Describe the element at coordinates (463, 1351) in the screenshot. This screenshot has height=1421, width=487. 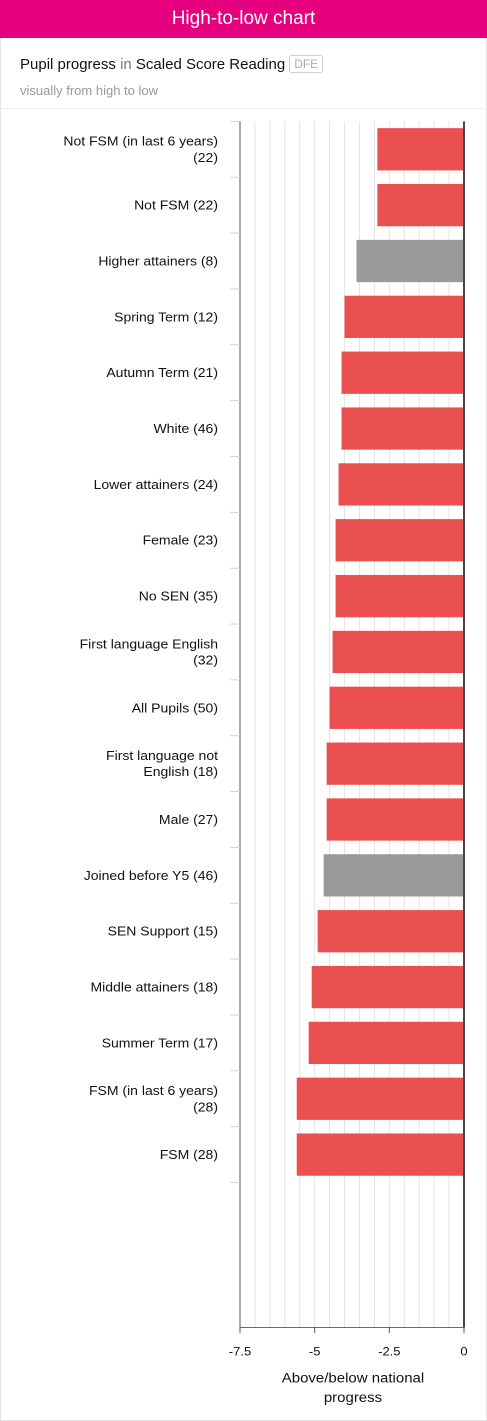
I see `x-tick-label: 0` at that location.